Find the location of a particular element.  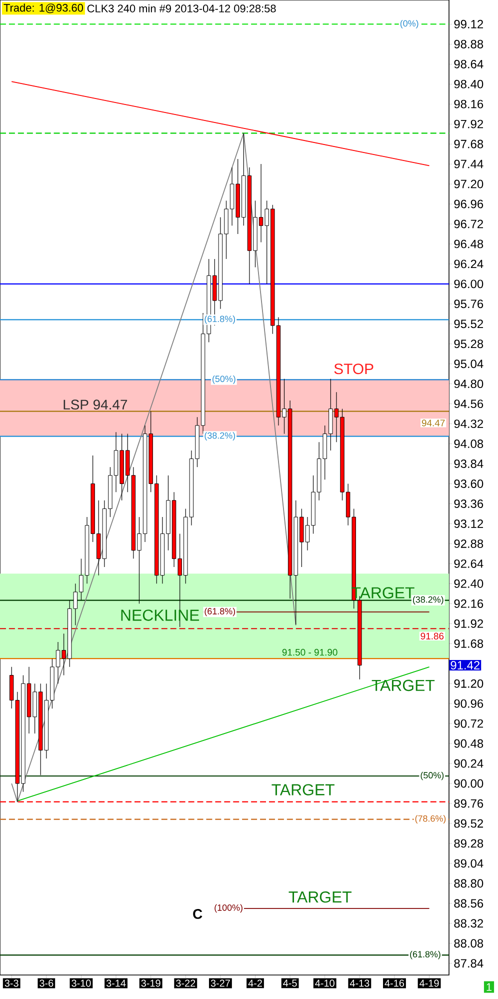

y-tick-label: 97.68 is located at coordinates (469, 144).